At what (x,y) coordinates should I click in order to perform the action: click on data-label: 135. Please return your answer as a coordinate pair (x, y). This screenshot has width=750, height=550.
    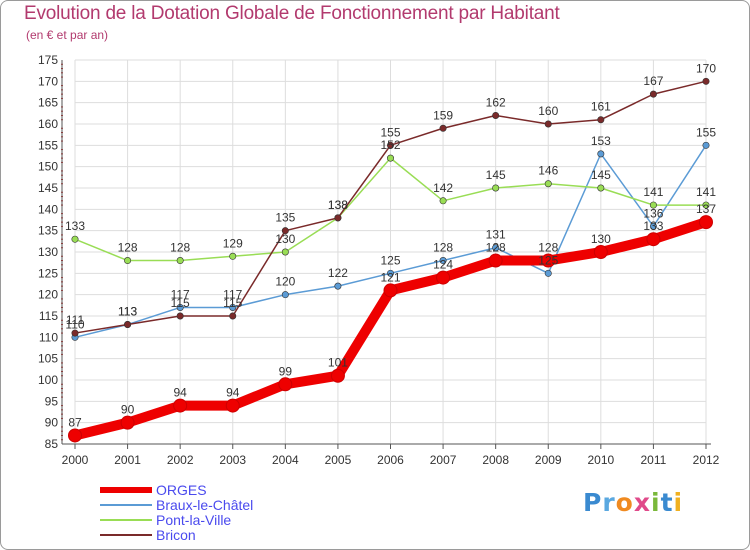
    Looking at the image, I should click on (285, 218).